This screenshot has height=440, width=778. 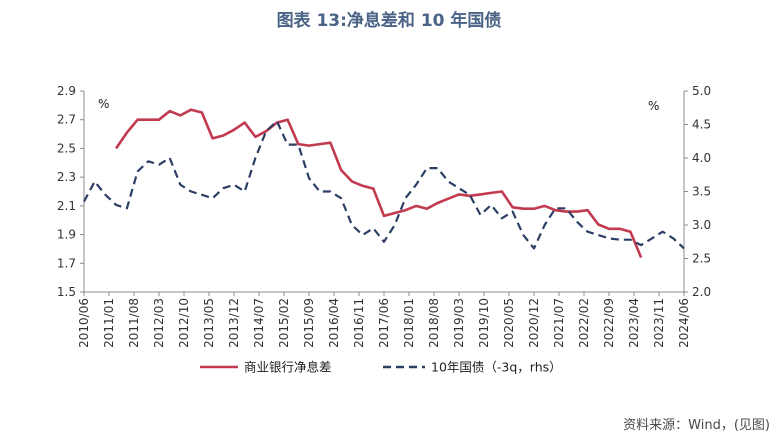 What do you see at coordinates (66, 91) in the screenshot?
I see `left-tick-label: 2.9` at bounding box center [66, 91].